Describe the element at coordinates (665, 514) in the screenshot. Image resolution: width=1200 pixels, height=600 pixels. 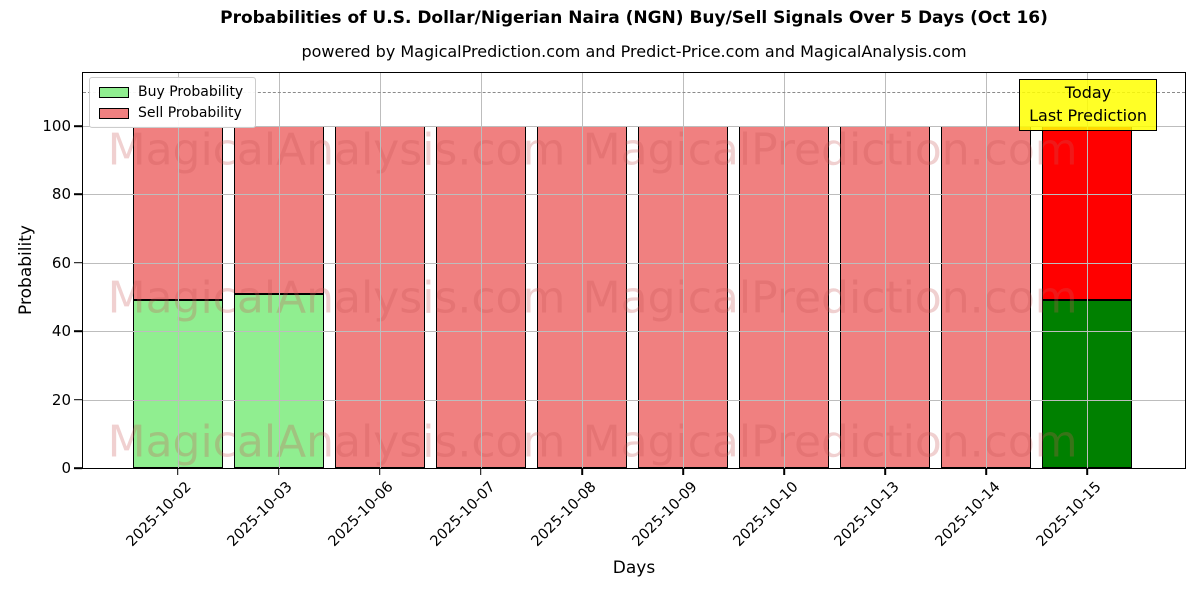
I see `x-tick-label: 2025-10-09` at that location.